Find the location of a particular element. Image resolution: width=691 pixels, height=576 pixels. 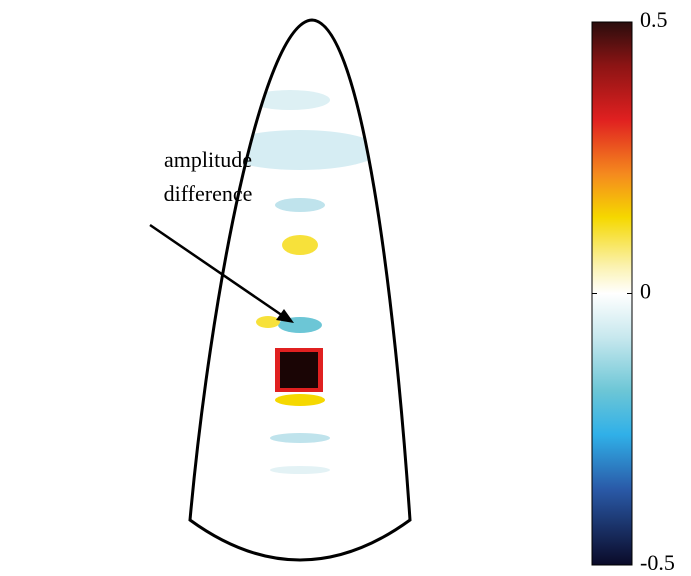

colorbar-tick-label: 0.5 is located at coordinates (654, 19).